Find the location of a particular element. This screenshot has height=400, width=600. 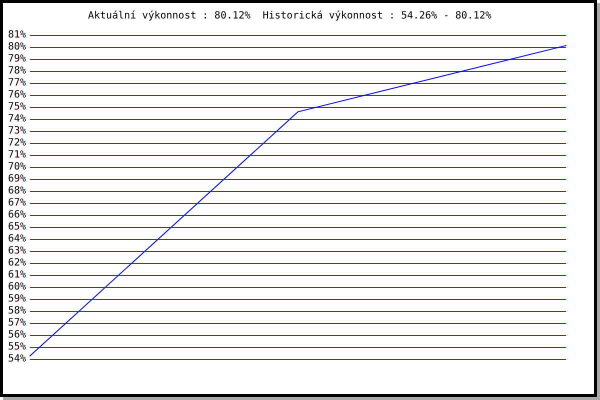

y-tick-label: 65% is located at coordinates (17, 227).